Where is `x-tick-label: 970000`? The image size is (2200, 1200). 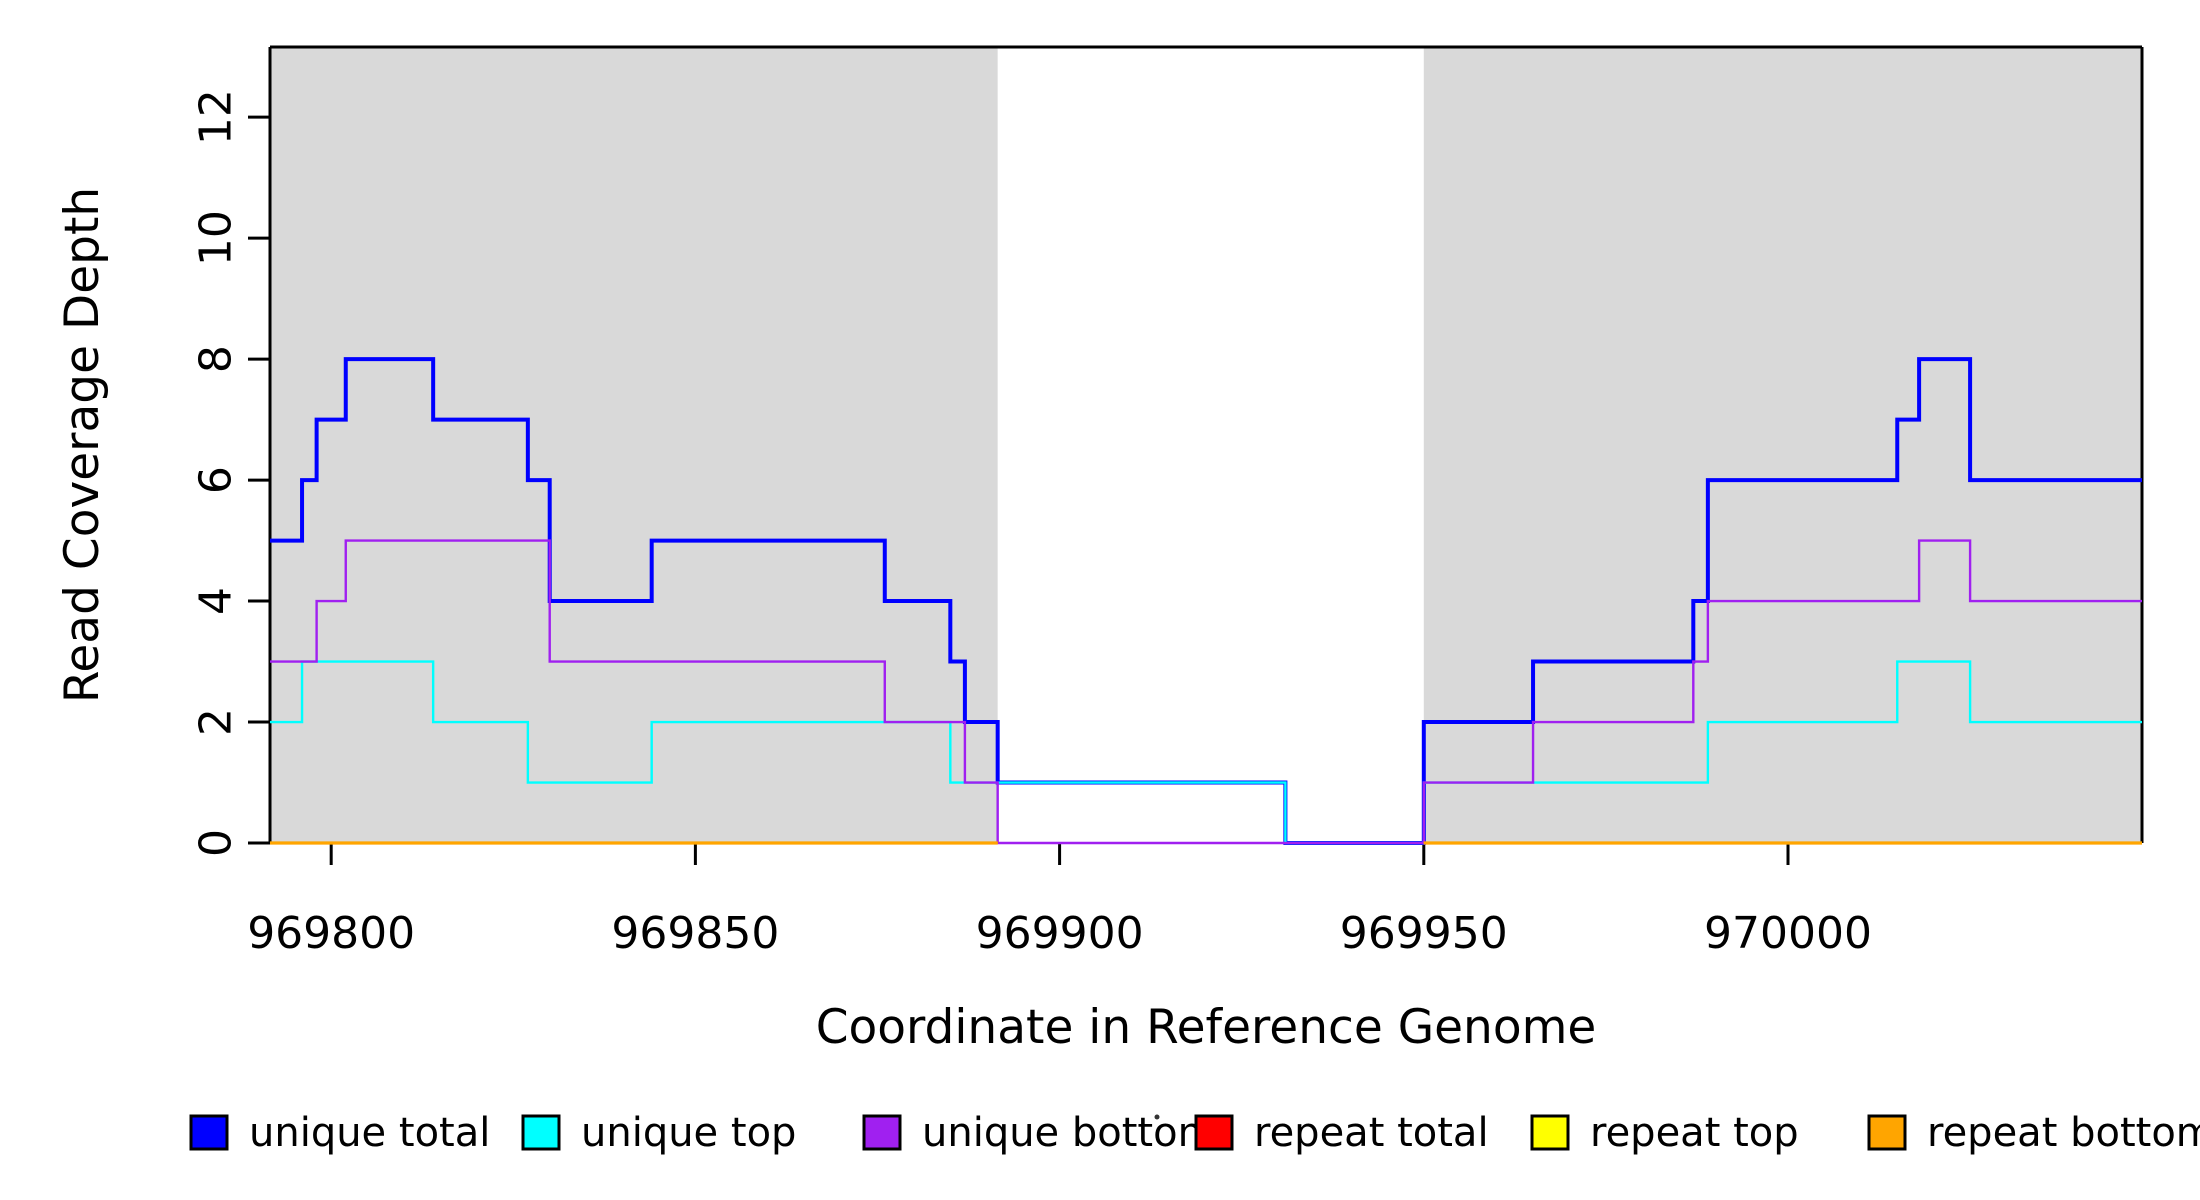 x-tick-label: 970000 is located at coordinates (1788, 933).